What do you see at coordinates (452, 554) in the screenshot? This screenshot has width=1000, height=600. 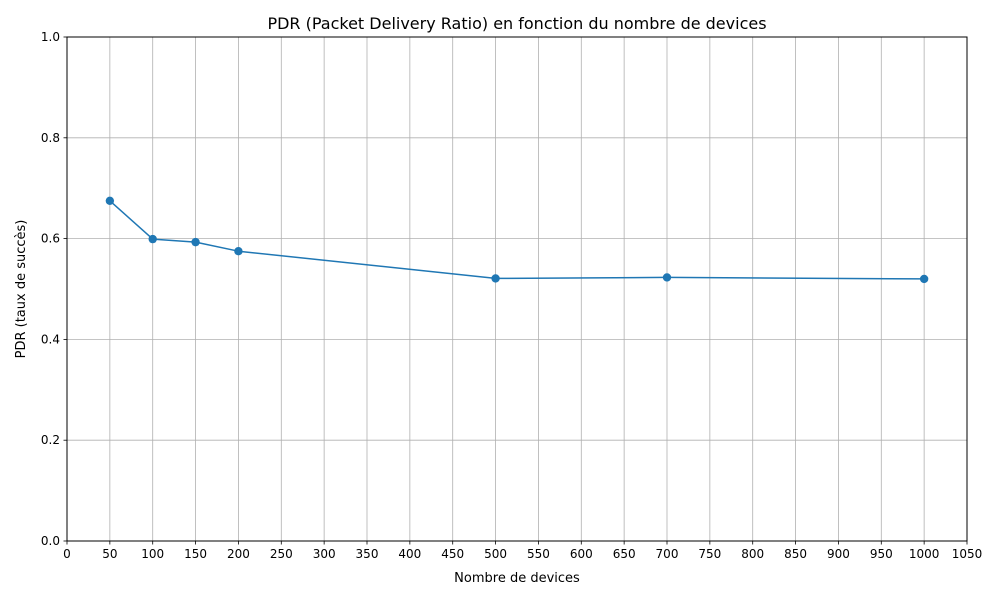 I see `x-tick-label: 450` at bounding box center [452, 554].